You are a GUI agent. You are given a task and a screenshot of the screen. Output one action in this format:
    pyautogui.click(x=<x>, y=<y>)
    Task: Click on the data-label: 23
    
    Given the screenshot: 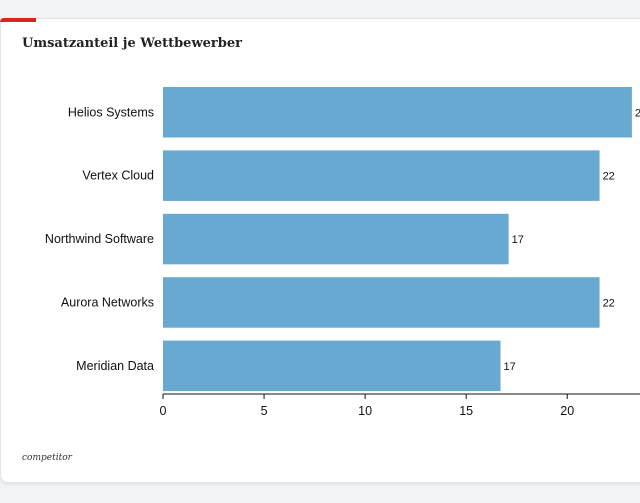 What is the action you would take?
    pyautogui.click(x=637, y=113)
    